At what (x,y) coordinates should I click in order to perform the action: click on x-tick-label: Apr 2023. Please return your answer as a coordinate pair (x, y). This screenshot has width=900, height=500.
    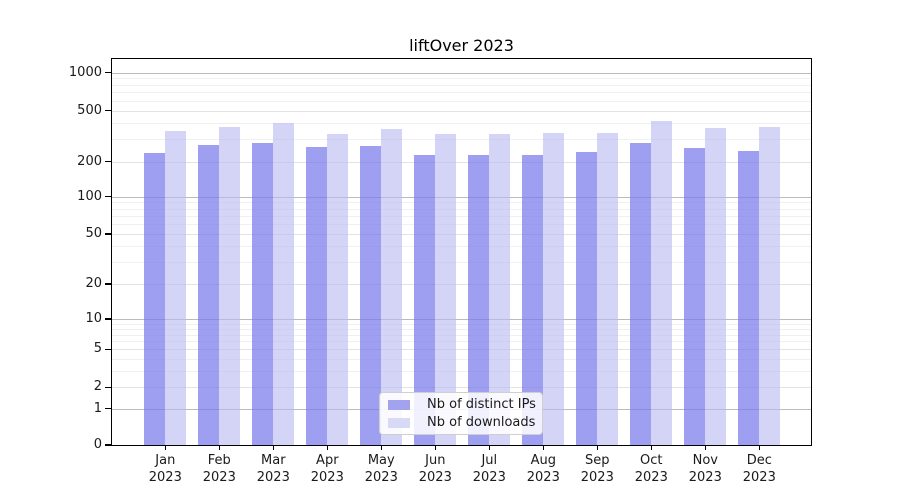
    Looking at the image, I should click on (327, 469).